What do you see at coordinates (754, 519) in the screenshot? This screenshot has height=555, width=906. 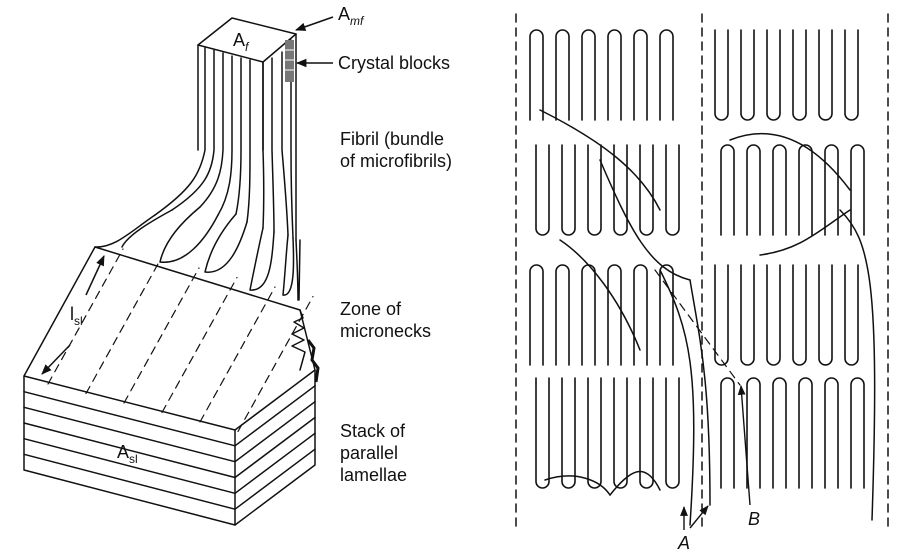 I see `label-b: B` at bounding box center [754, 519].